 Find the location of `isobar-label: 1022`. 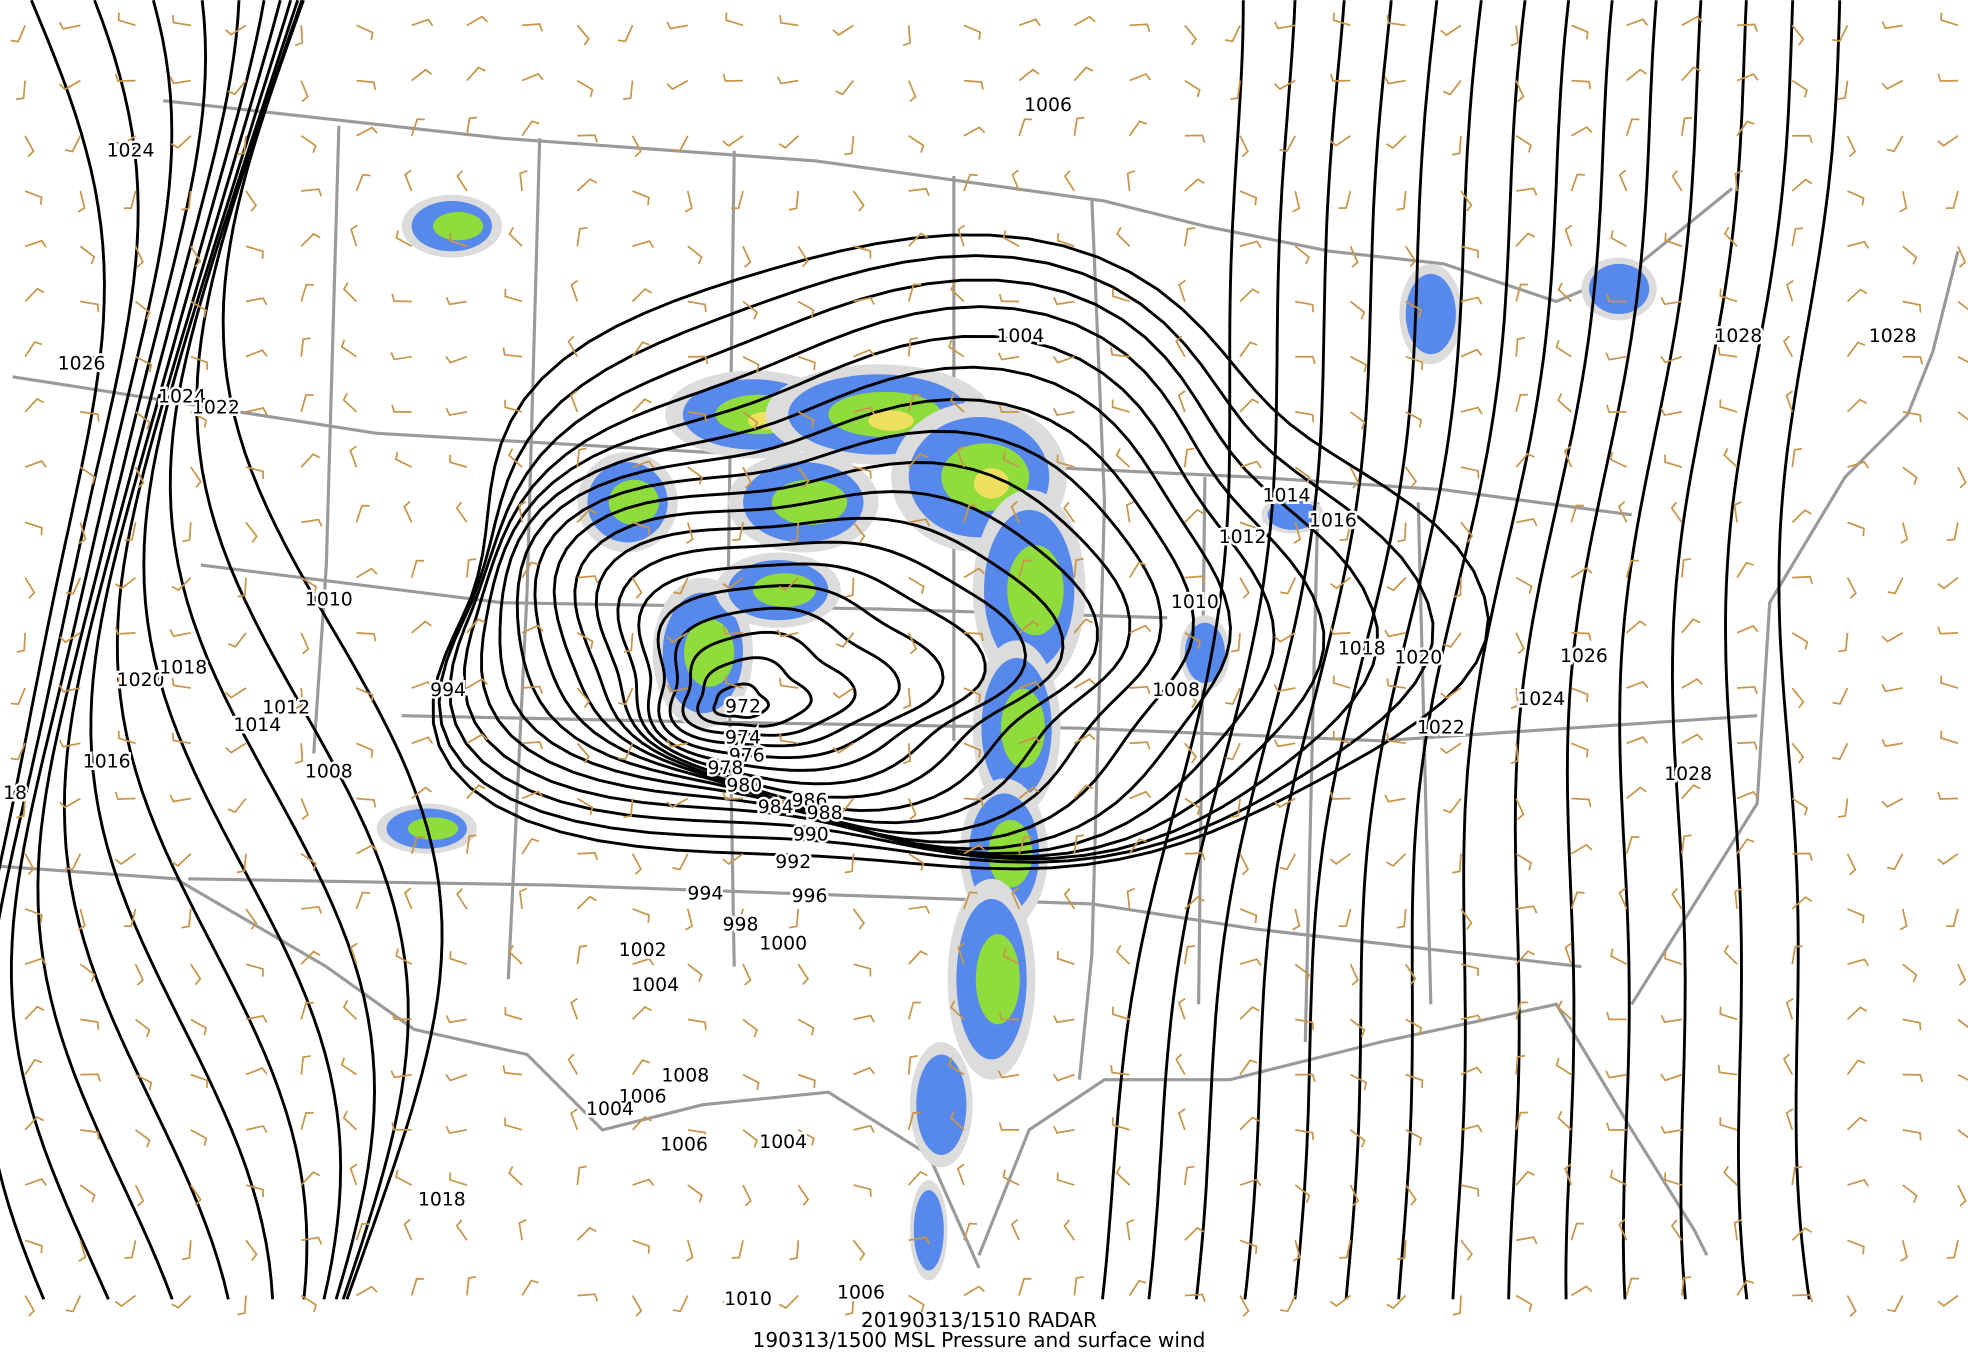

isobar-label: 1022 is located at coordinates (216, 408).